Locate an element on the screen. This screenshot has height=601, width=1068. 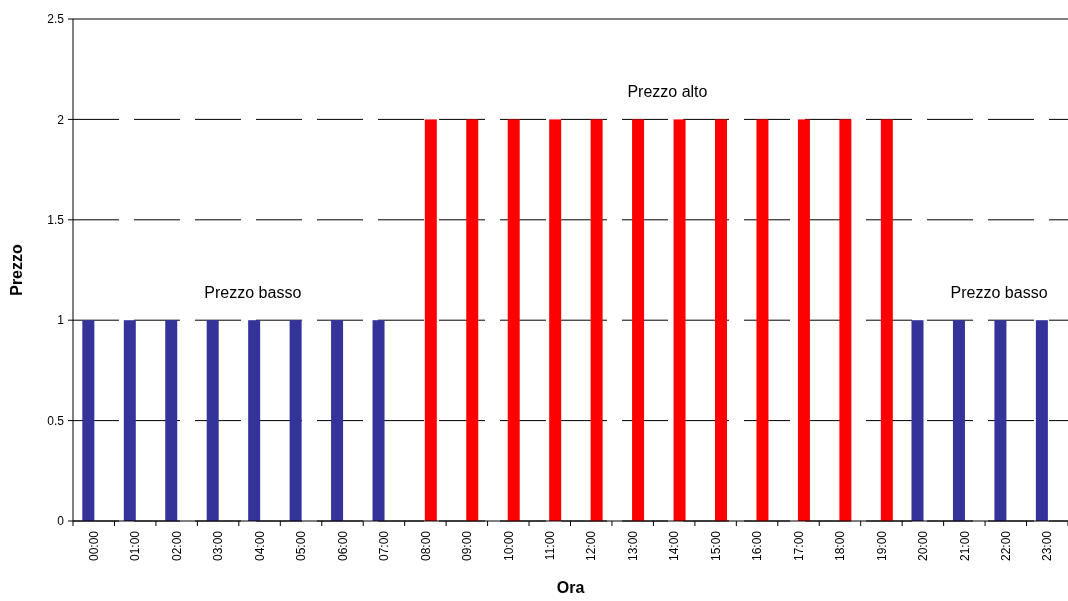
x-tick-label: 22:00 is located at coordinates (1006, 546).